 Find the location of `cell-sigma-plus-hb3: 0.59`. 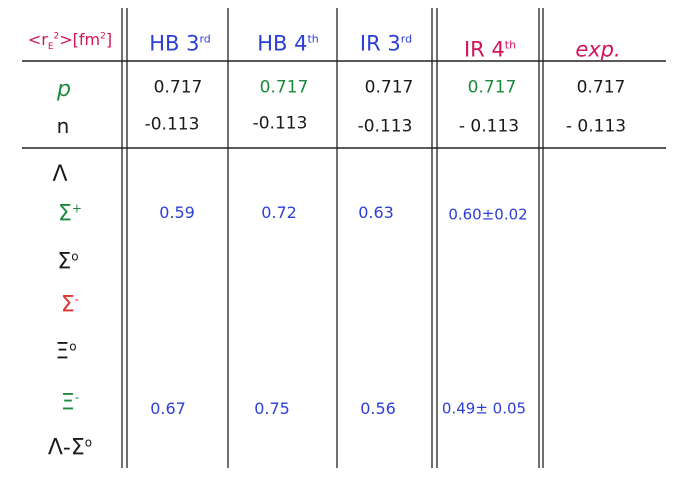

cell-sigma-plus-hb3: 0.59 is located at coordinates (177, 212).